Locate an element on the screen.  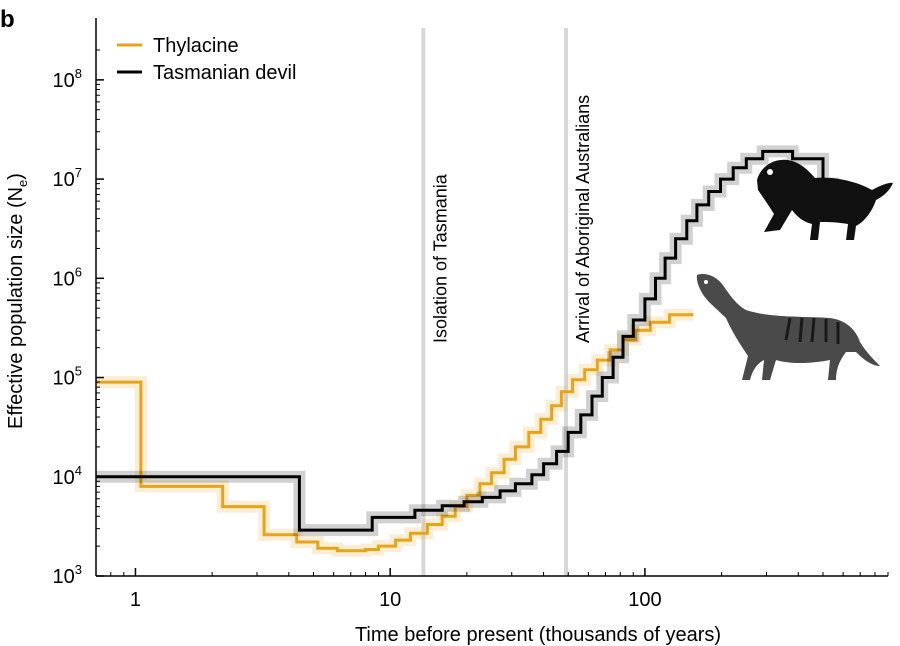
arrival-of-aboriginal-australians-label: Arrival of Aboriginal Australians is located at coordinates (583, 219).